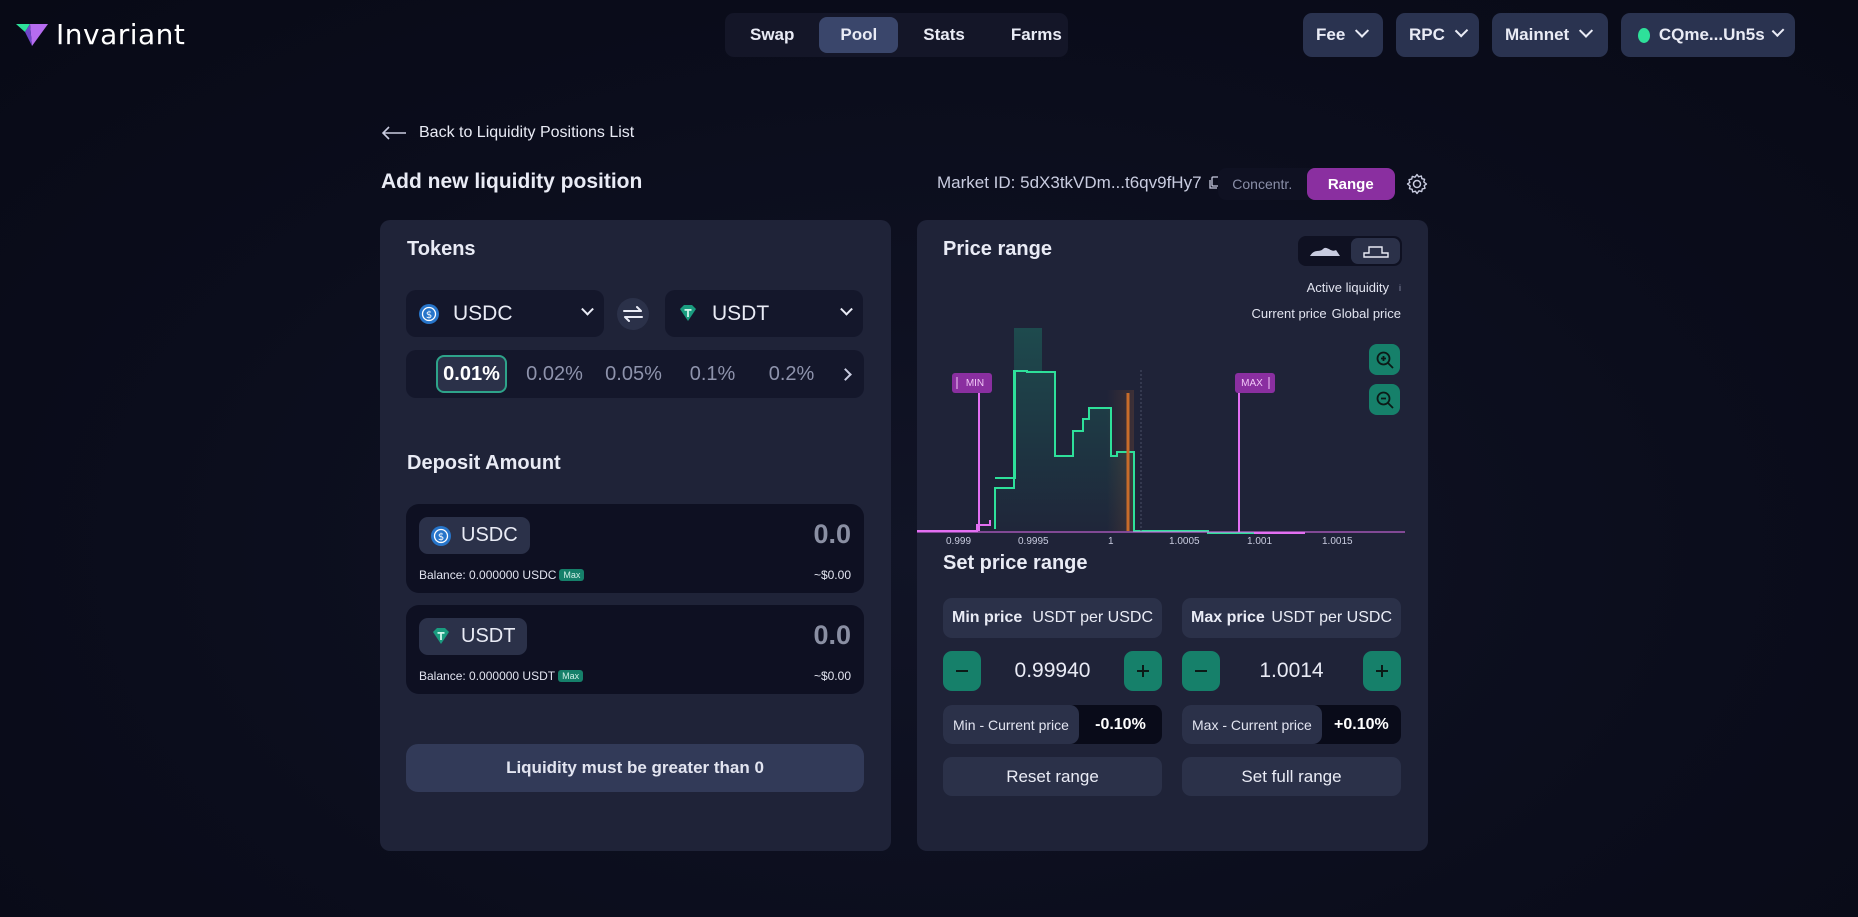 Image resolution: width=1858 pixels, height=917 pixels. I want to click on network-button: Mainnet, so click(1550, 35).